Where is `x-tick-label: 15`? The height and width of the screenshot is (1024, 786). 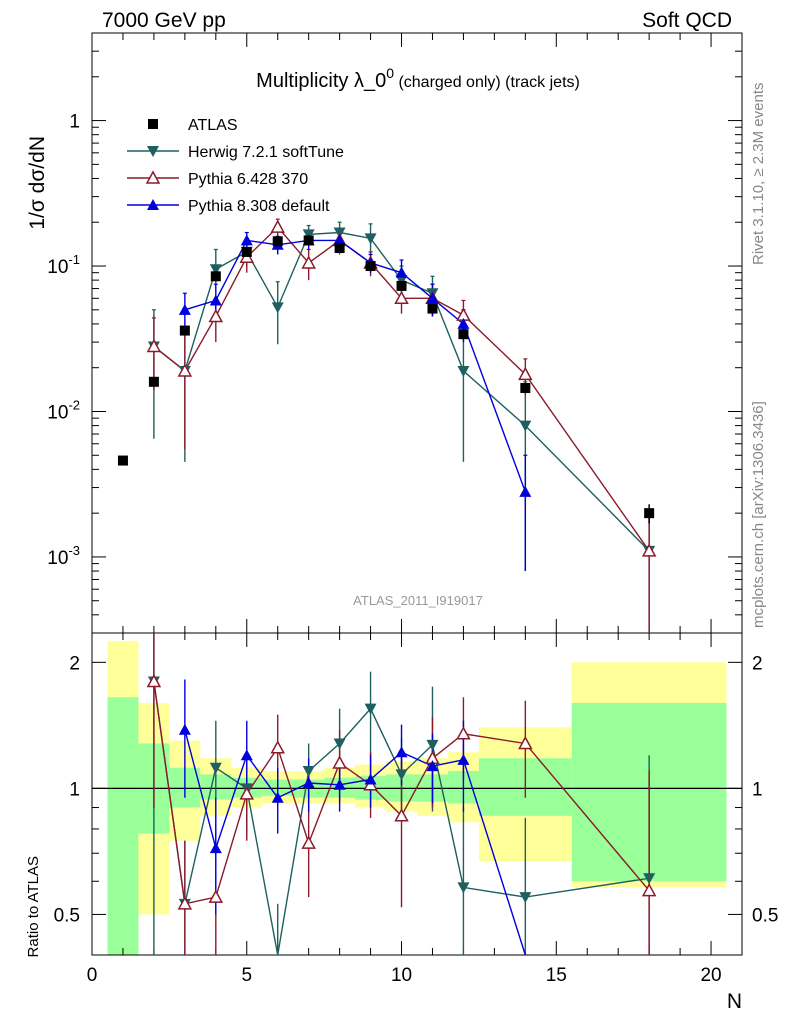 x-tick-label: 15 is located at coordinates (556, 975).